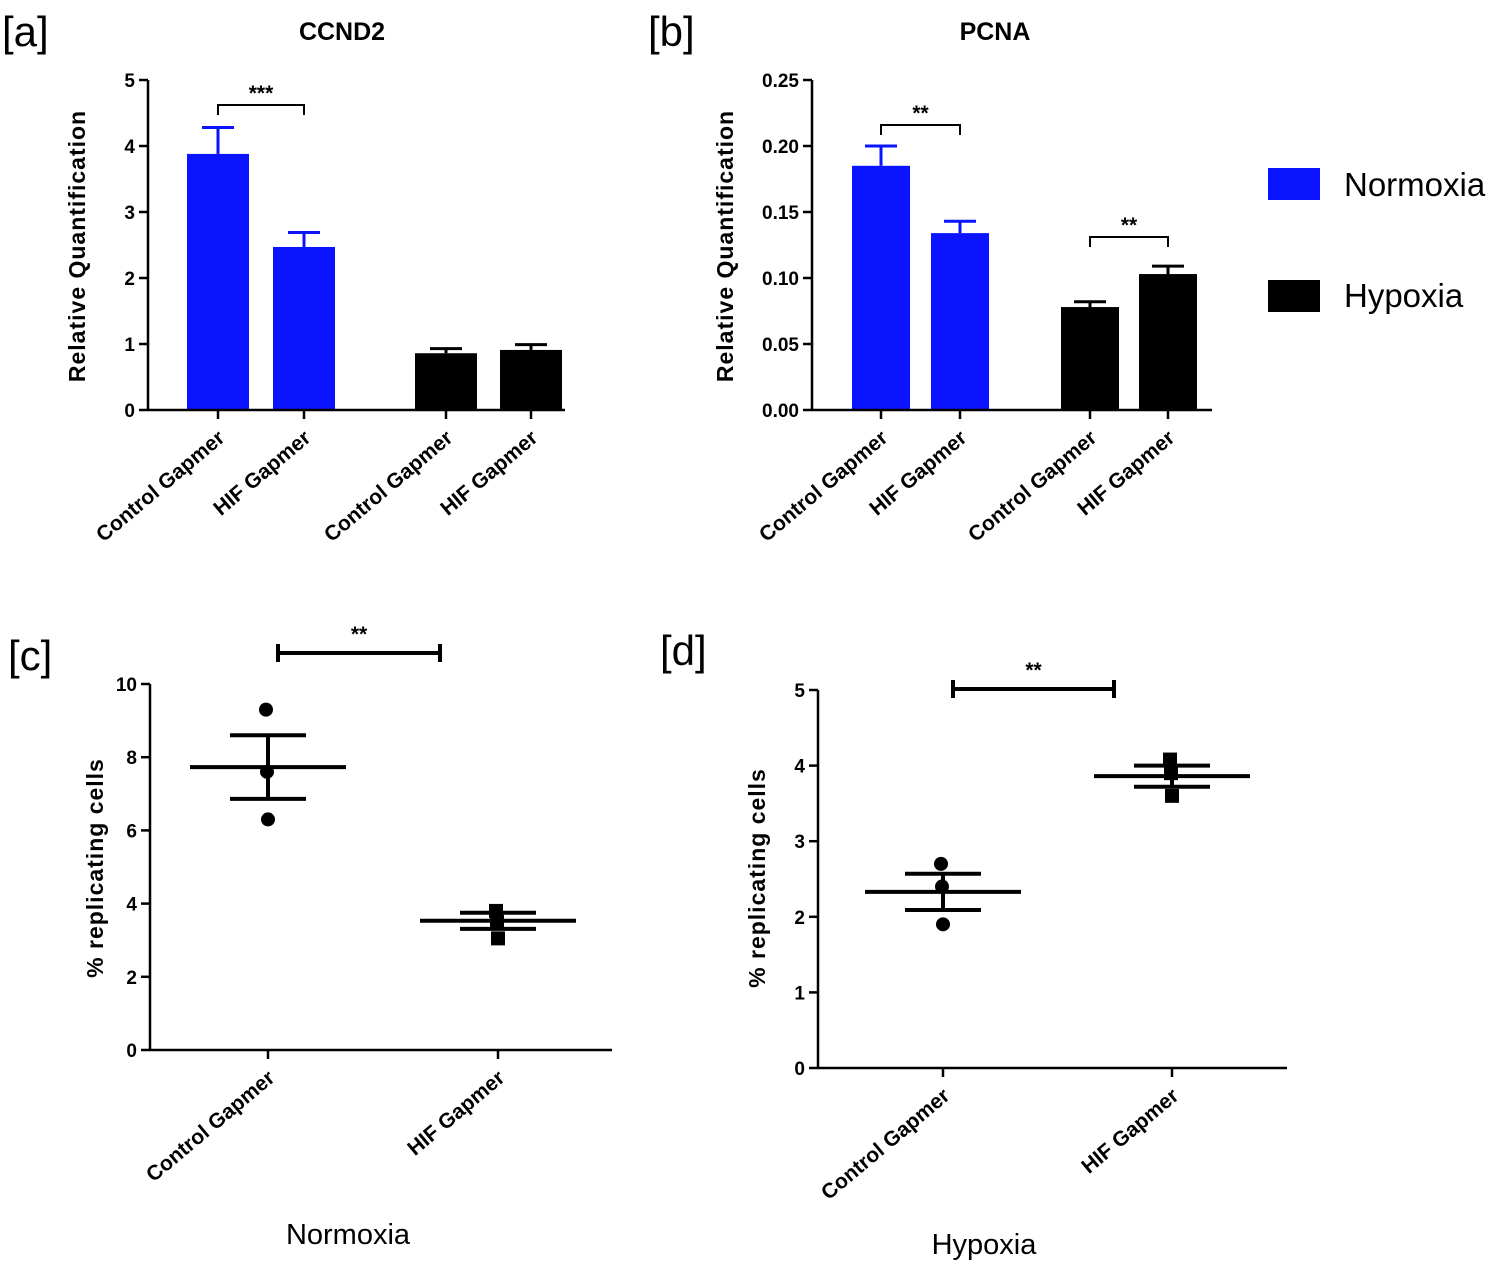 The height and width of the screenshot is (1262, 1495). What do you see at coordinates (261, 109) in the screenshot?
I see `panel-a-significance-bracket` at bounding box center [261, 109].